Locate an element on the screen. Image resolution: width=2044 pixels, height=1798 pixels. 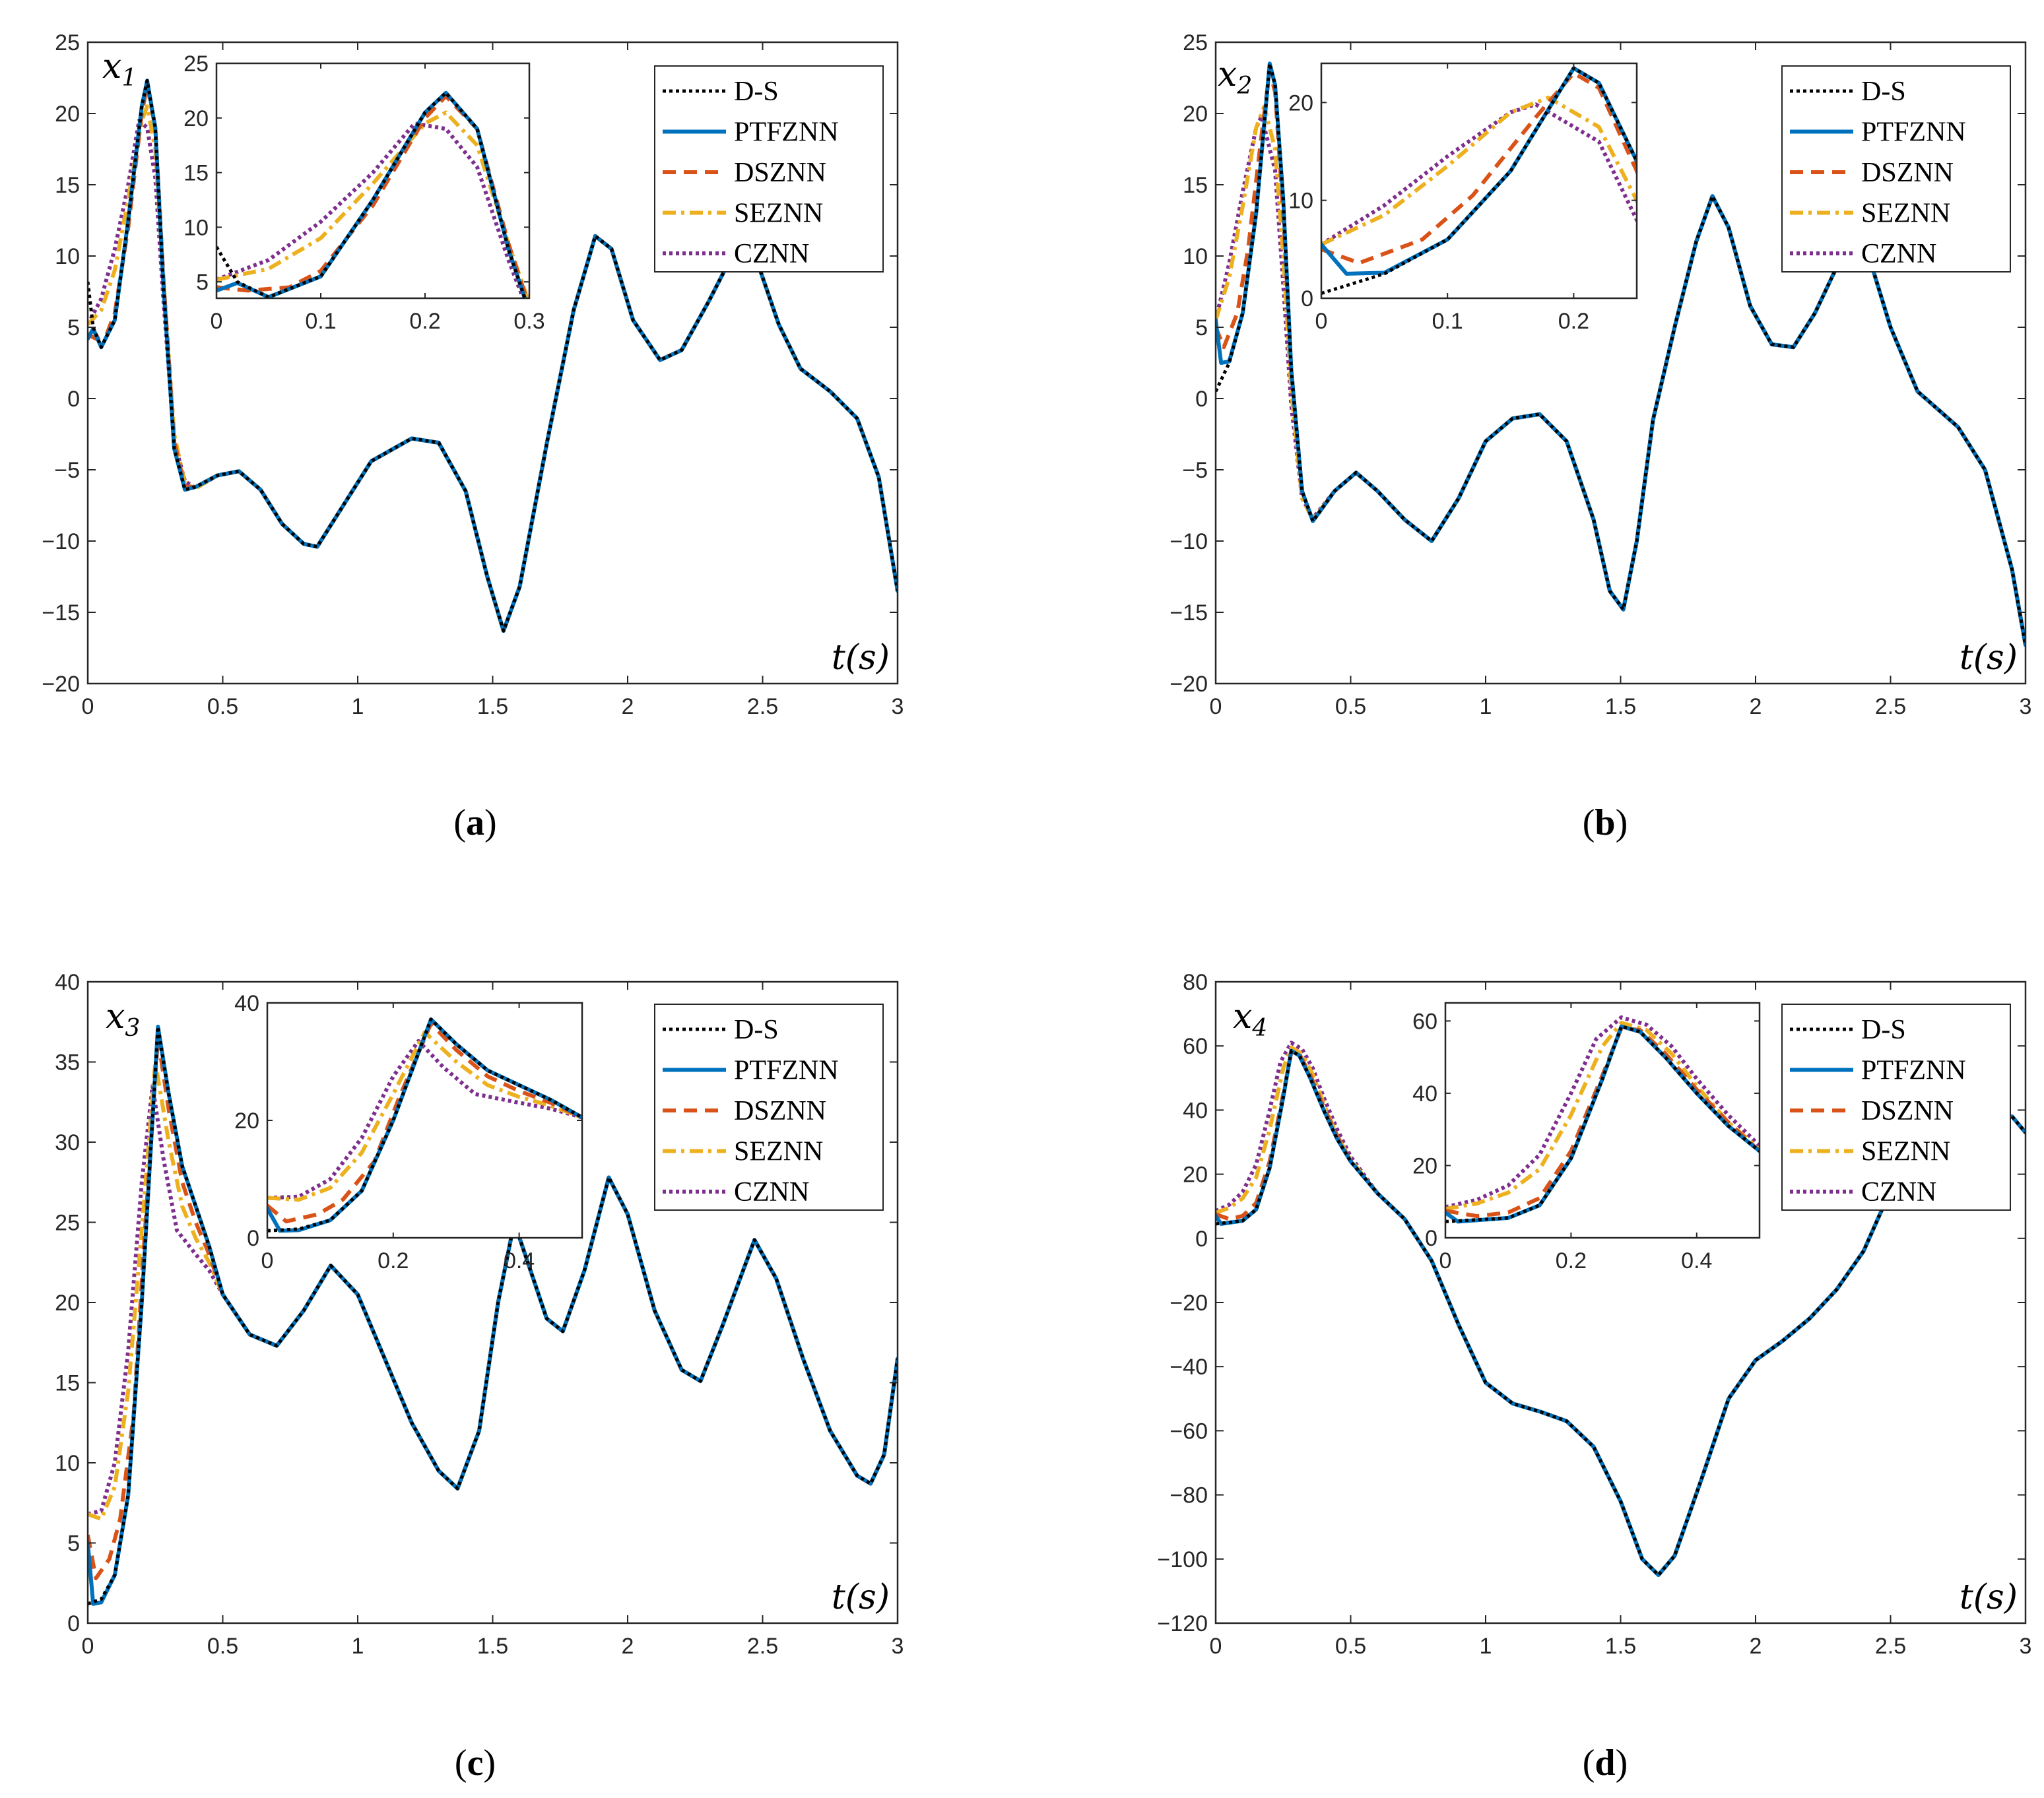
panel-a-inset-line-ptfznn is located at coordinates (371, 194).